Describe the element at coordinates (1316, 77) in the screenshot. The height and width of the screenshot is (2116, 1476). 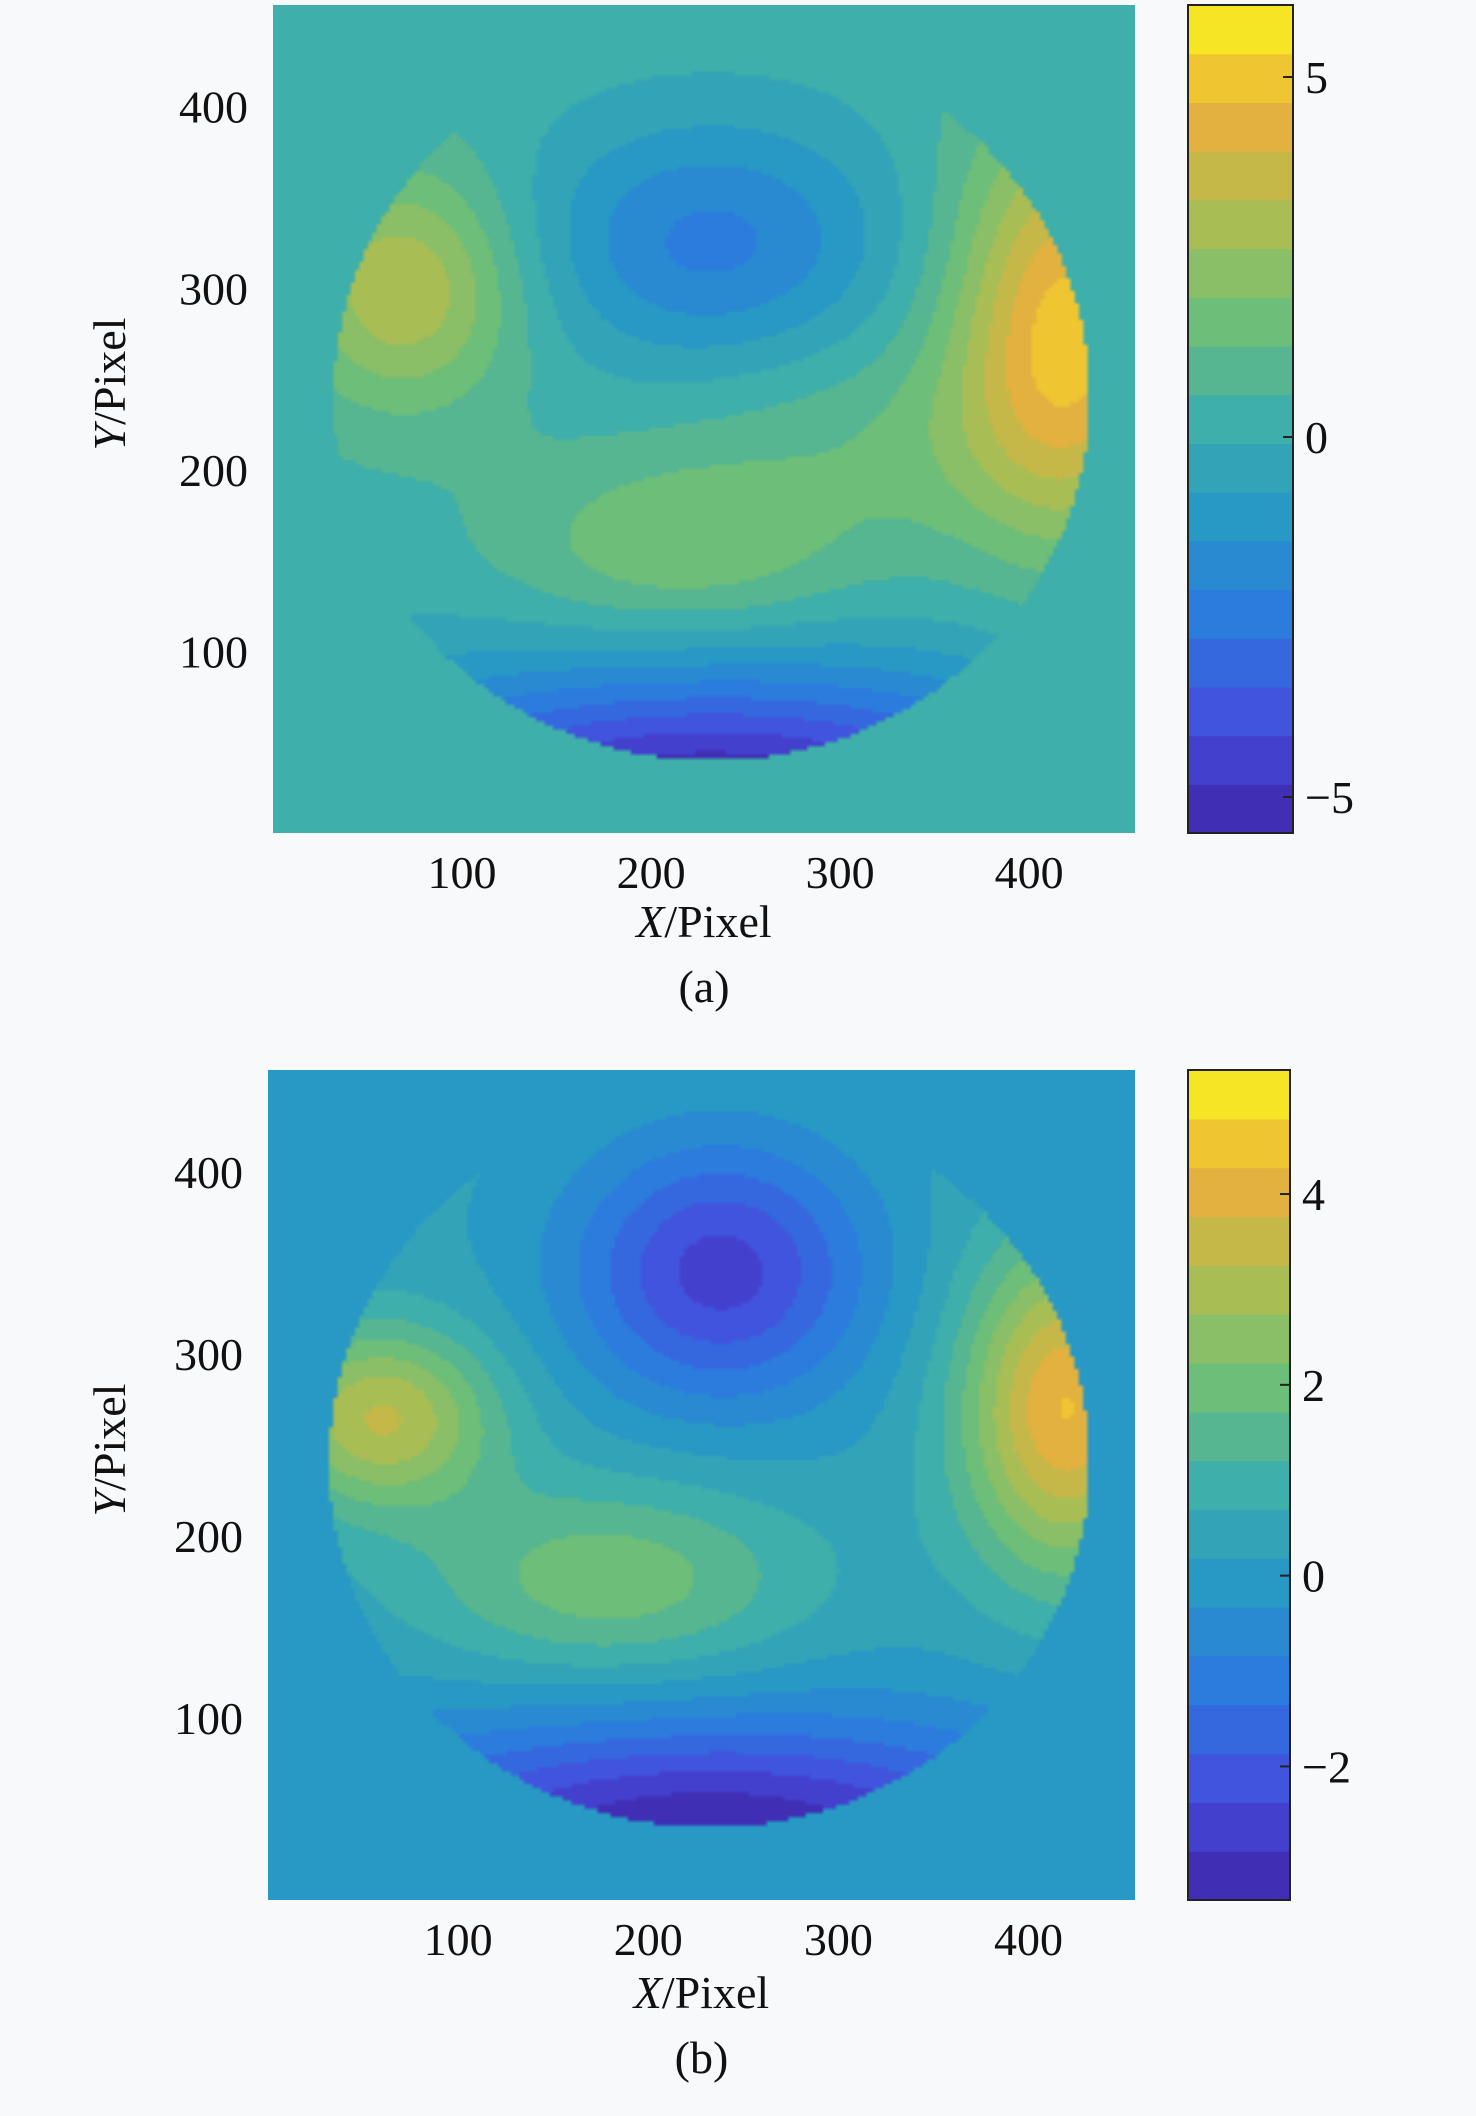
I see `colorbar-tick-label: 5` at that location.